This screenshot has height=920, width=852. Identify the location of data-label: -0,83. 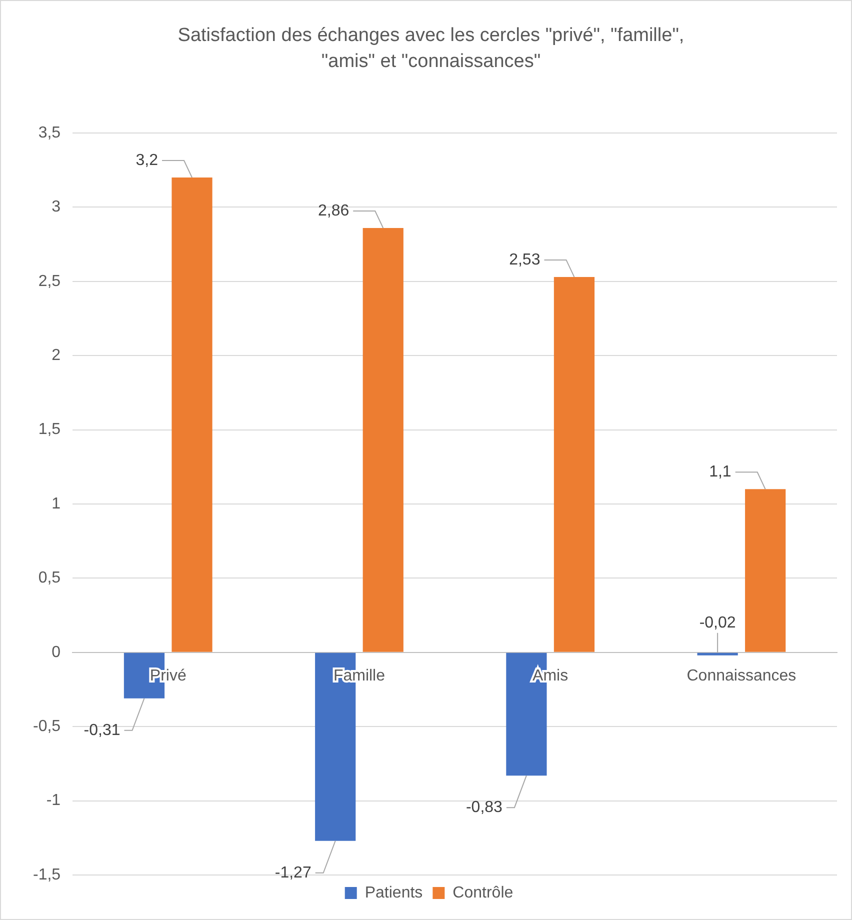
(484, 807).